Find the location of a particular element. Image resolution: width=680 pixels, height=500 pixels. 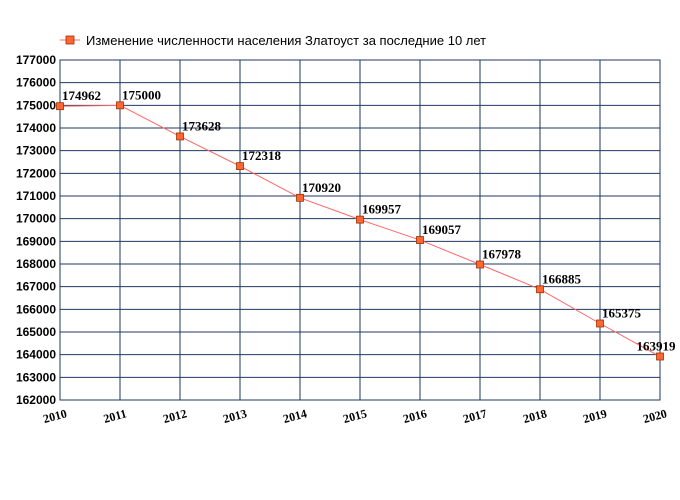

data-label: 173628 is located at coordinates (202, 125).